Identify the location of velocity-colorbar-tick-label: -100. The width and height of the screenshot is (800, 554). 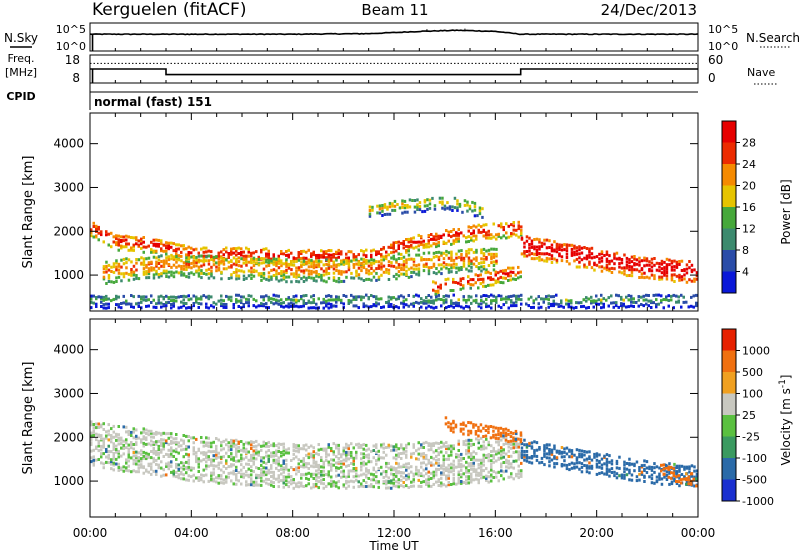
(754, 458).